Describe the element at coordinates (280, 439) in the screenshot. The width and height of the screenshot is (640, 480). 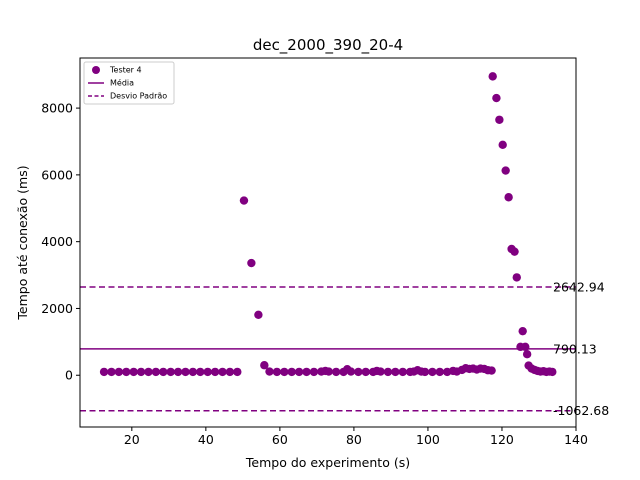
I see `x-tick-label: 60` at that location.